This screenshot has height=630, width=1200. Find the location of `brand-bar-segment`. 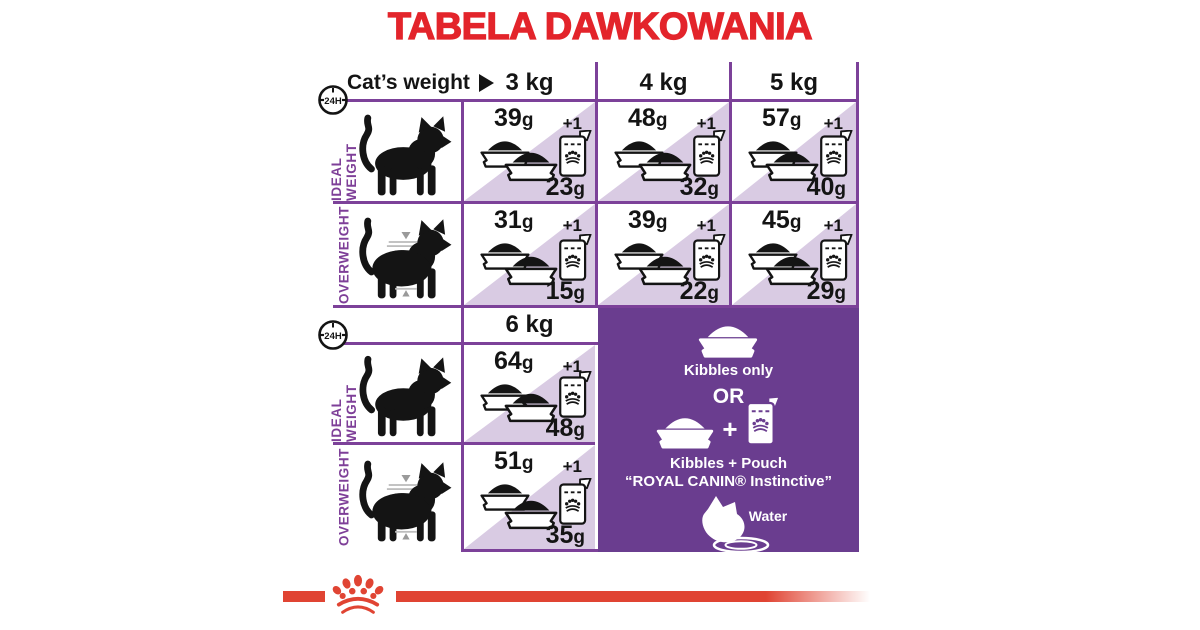

brand-bar-segment is located at coordinates (304, 596).